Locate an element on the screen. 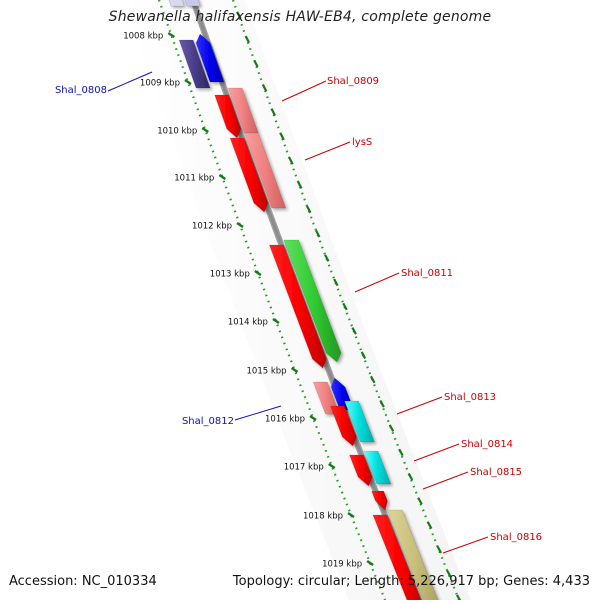  scale-tick-label: 1009 kbp is located at coordinates (160, 84).